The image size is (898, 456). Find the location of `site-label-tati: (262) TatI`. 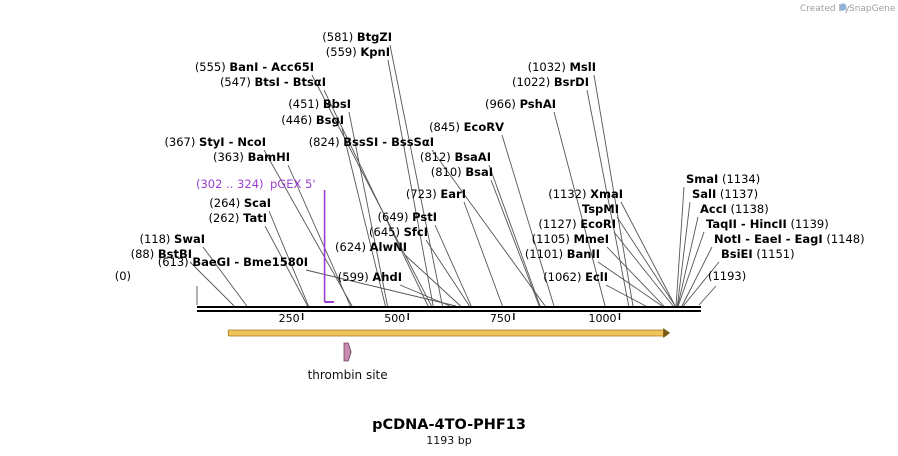

site-label-tati: (262) TatI is located at coordinates (238, 218).